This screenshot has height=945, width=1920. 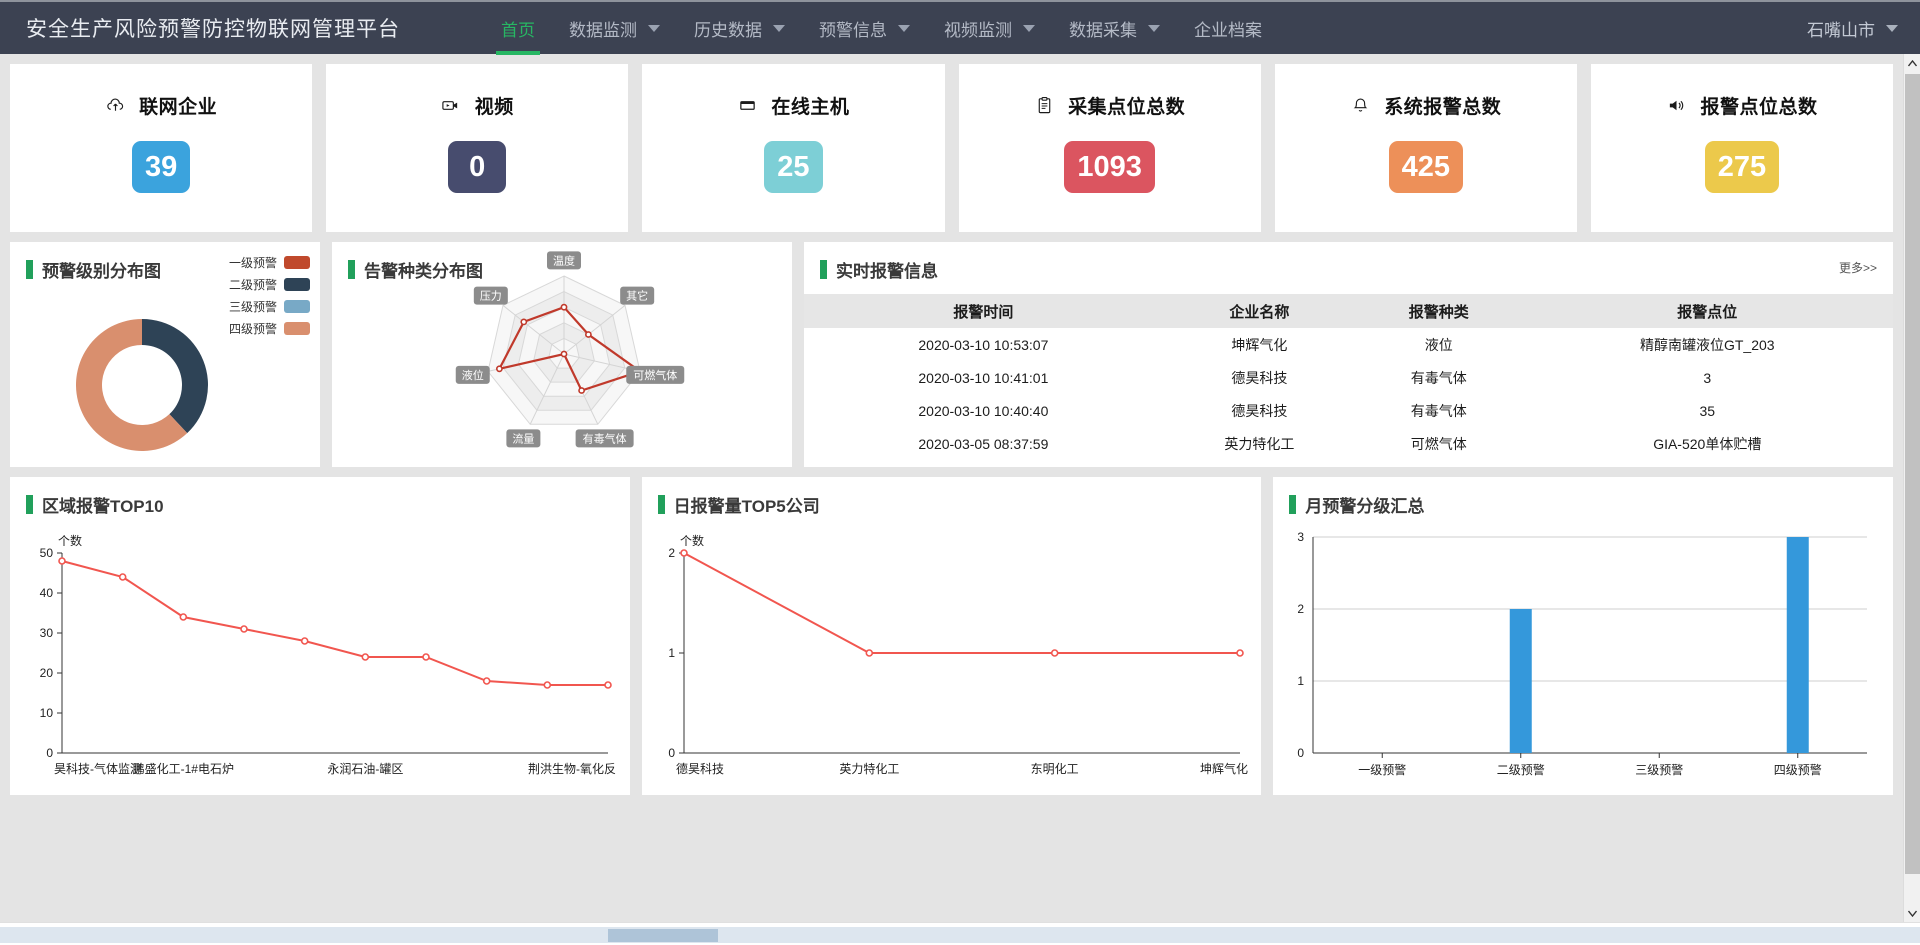 I want to click on horizontal-scrollbar-thumb, so click(x=663, y=935).